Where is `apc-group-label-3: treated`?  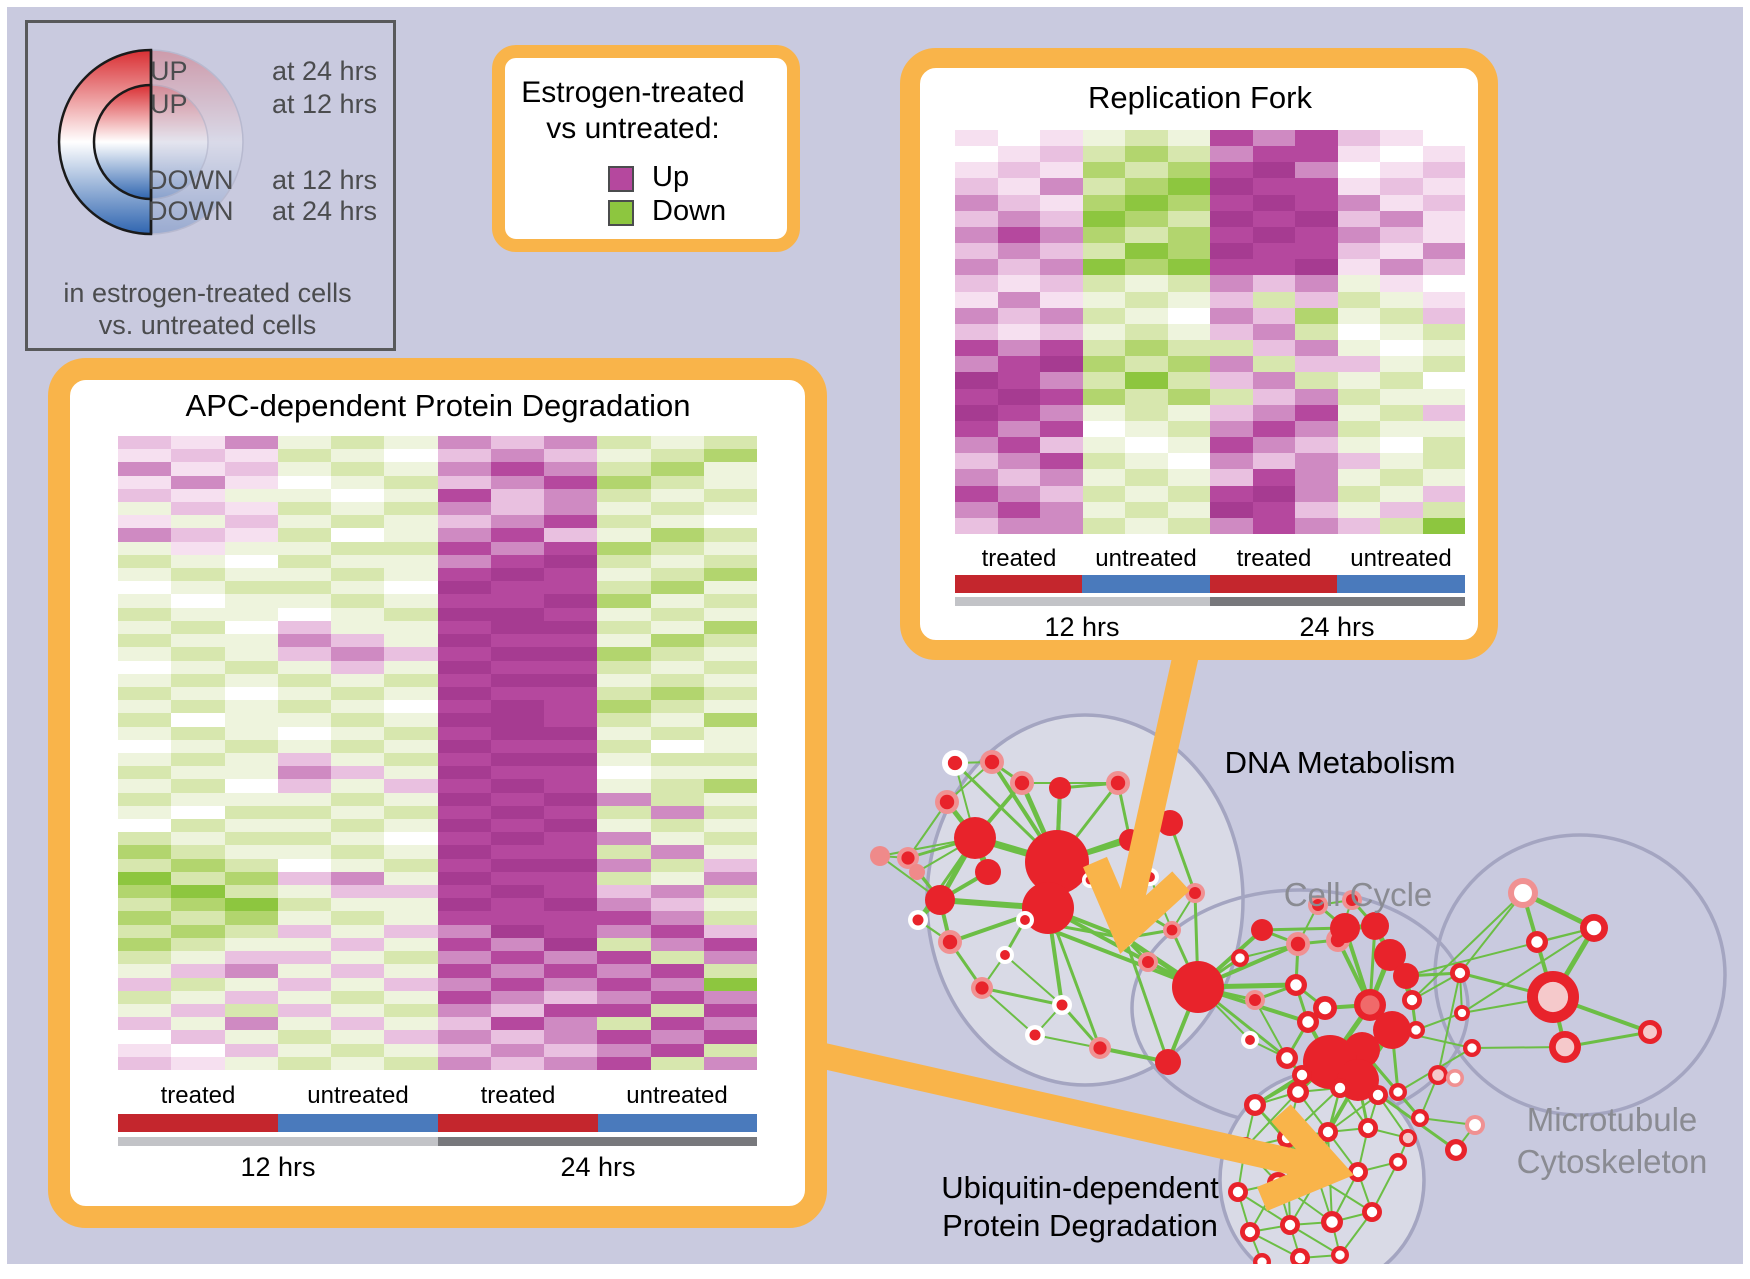
apc-group-label-3: treated is located at coordinates (518, 1095).